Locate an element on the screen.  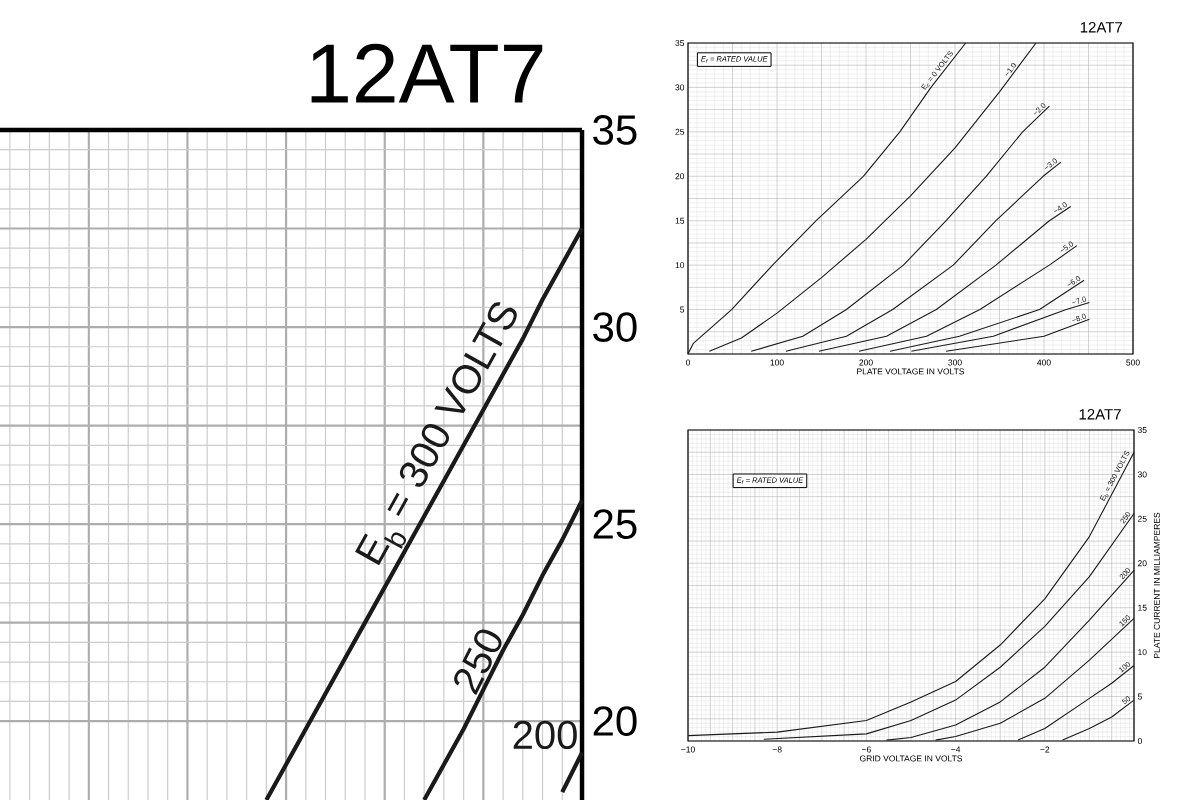
x-tick-label: −4 is located at coordinates (956, 749).